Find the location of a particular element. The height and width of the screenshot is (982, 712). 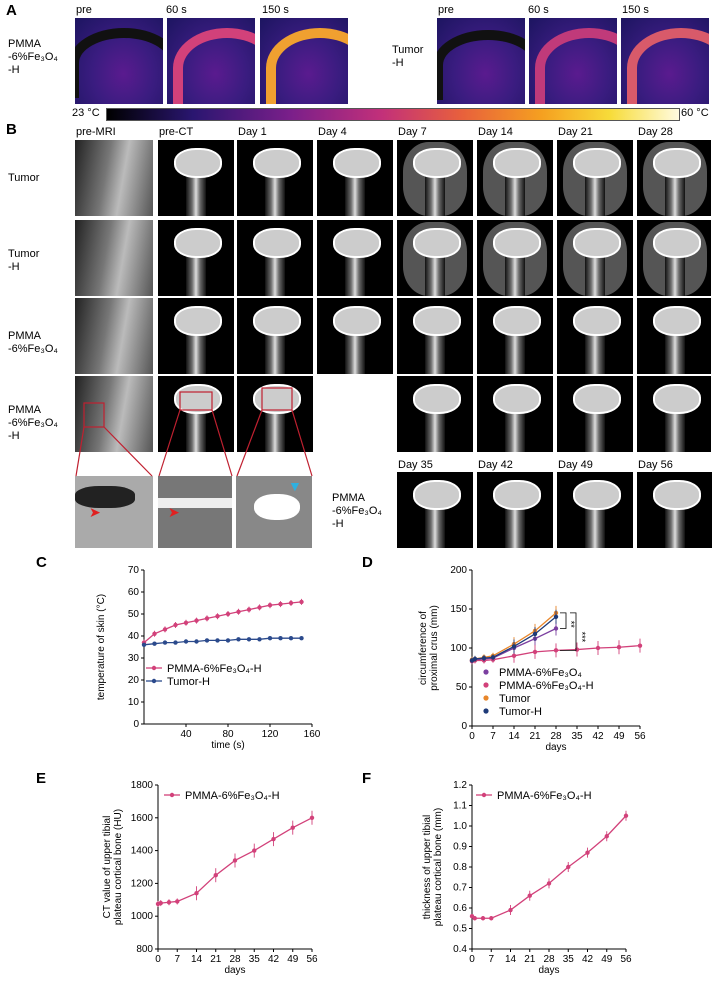

y-tick-label: 1400 is located at coordinates (142, 851).